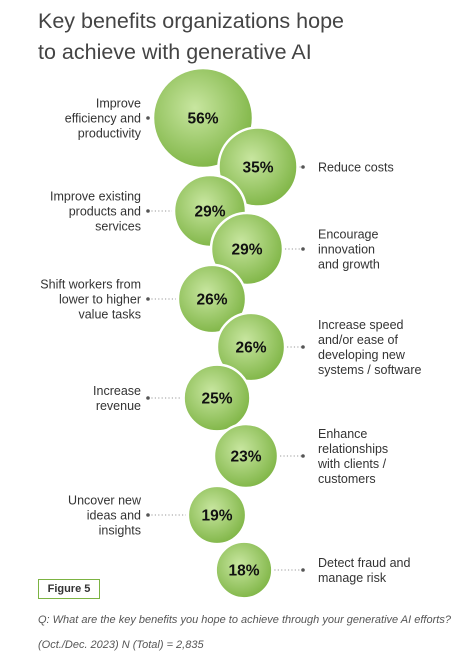  I want to click on bubble-label-line: Increase, so click(117, 391).